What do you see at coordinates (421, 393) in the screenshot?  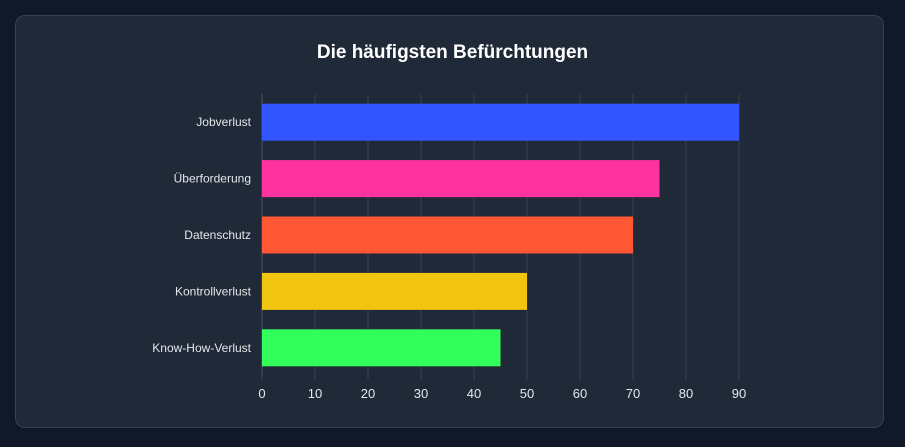 I see `x-tick-label: 30` at bounding box center [421, 393].